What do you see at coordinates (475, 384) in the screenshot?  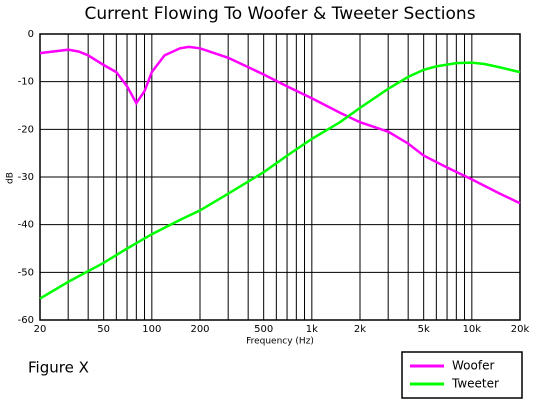 I see `legend-label: Tweeter` at bounding box center [475, 384].